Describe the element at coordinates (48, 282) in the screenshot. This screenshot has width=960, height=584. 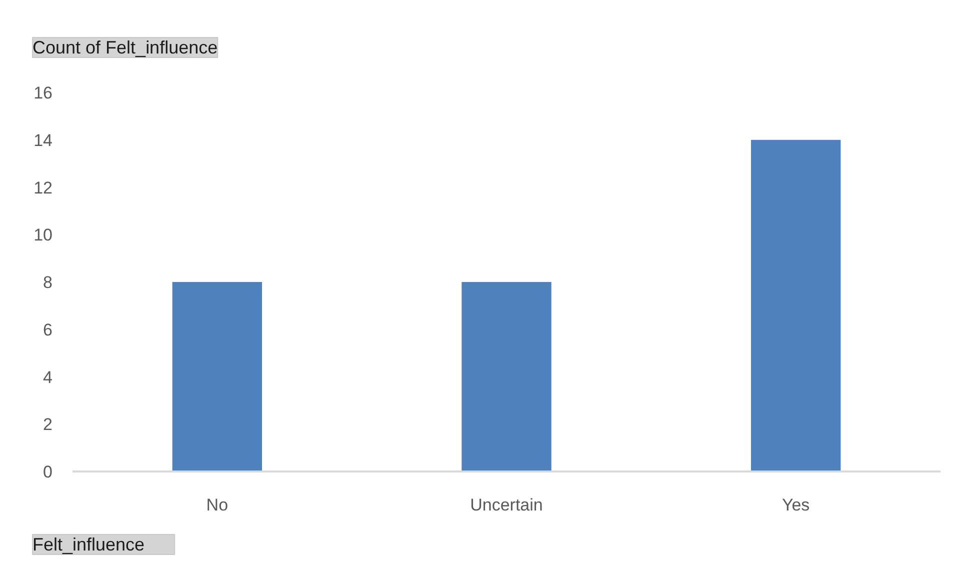
I see `y-tick-label: 8` at that location.